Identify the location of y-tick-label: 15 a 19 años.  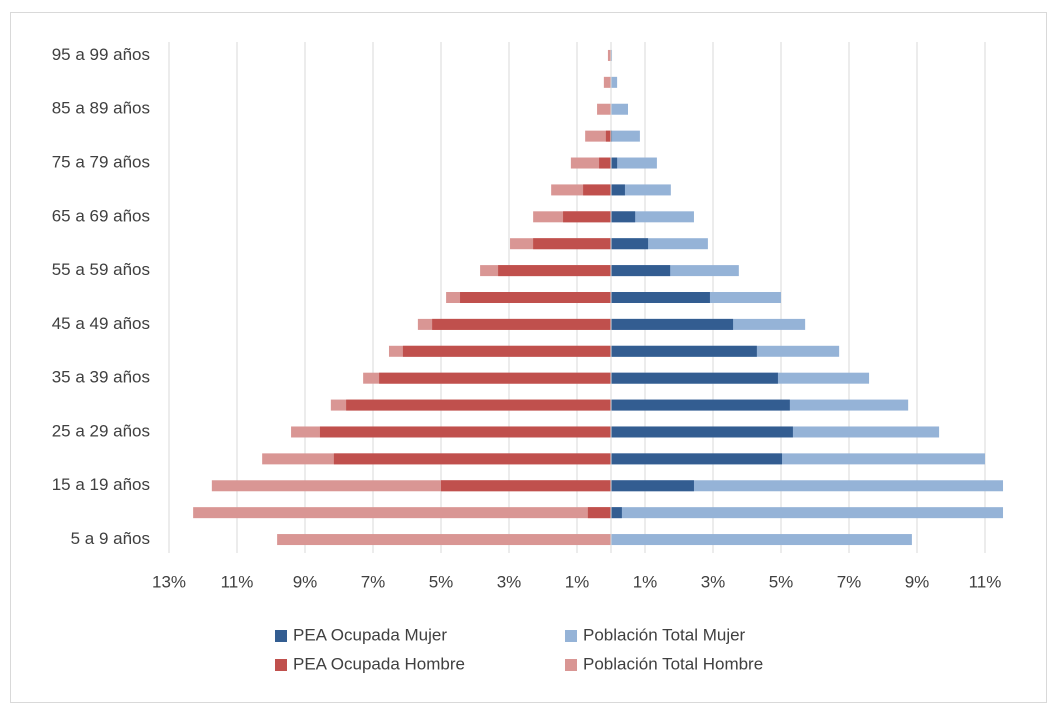
(101, 484).